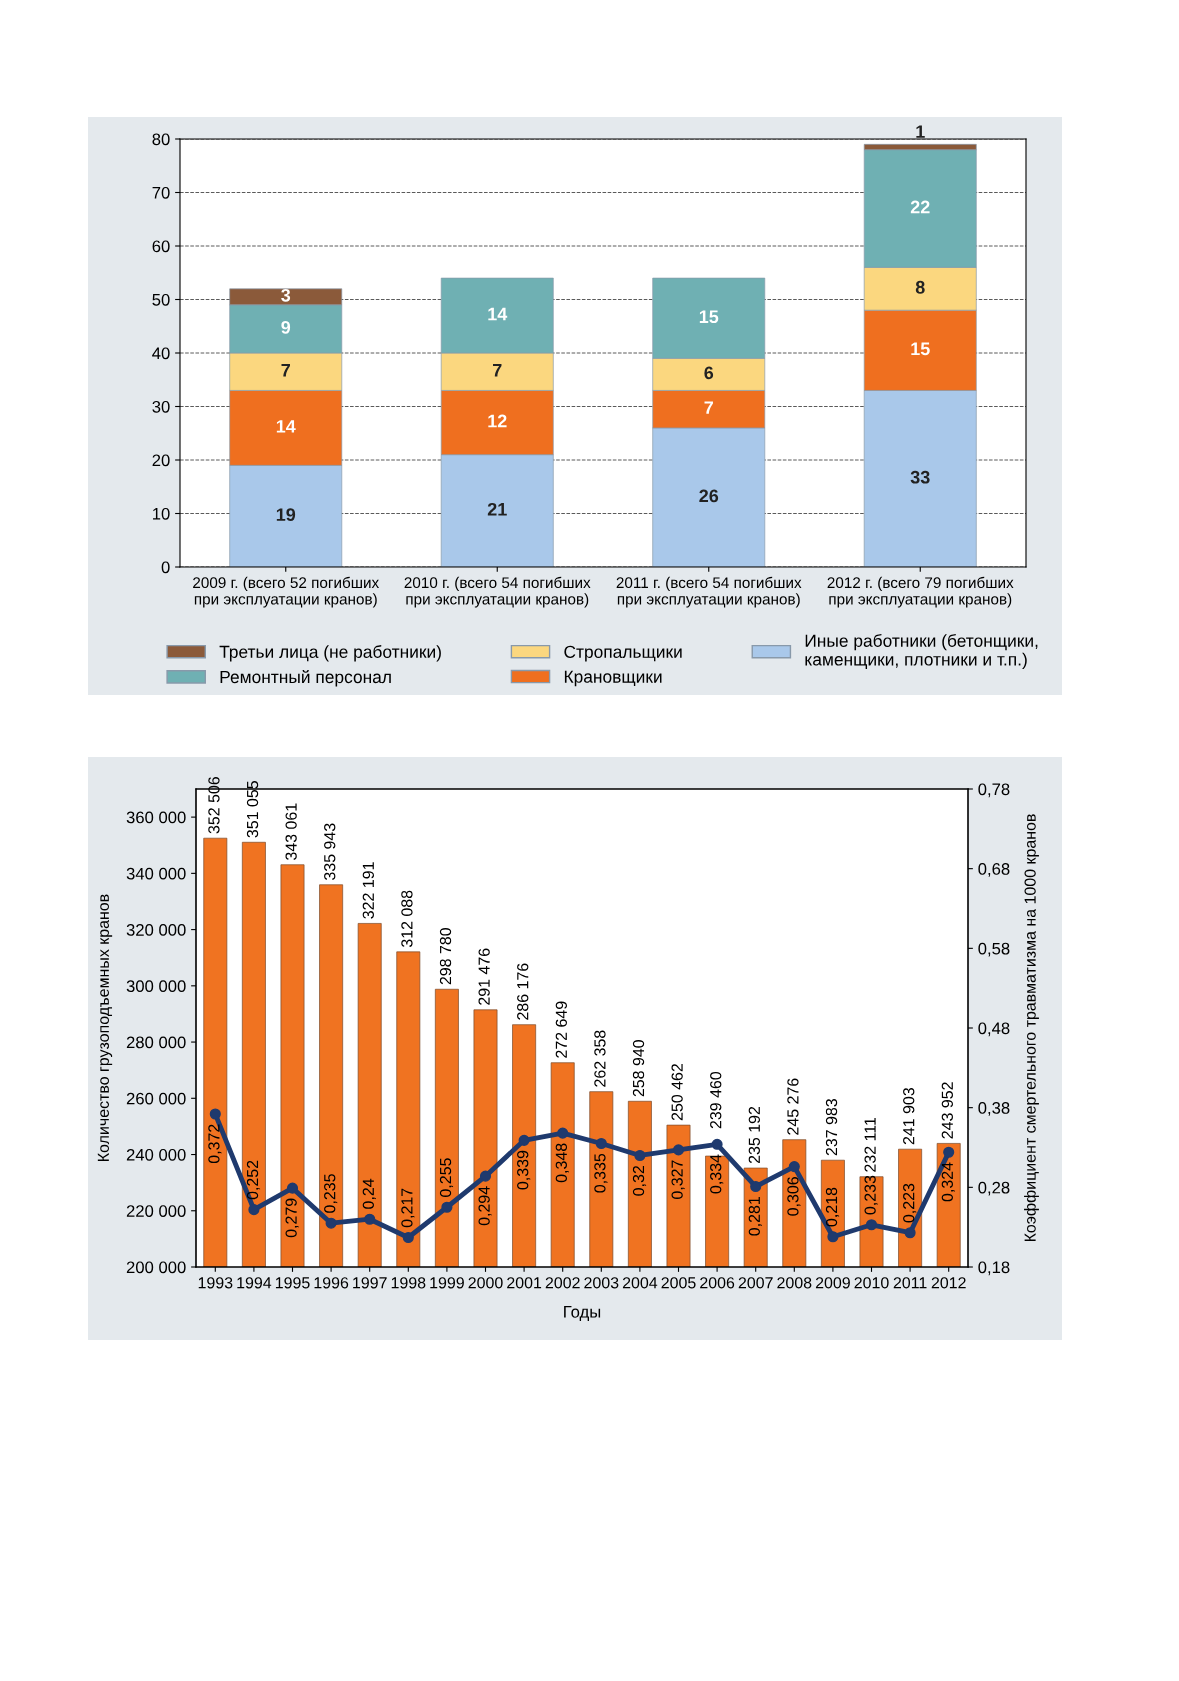  What do you see at coordinates (870, 1144) in the screenshot?
I see `data-label: 232 111` at bounding box center [870, 1144].